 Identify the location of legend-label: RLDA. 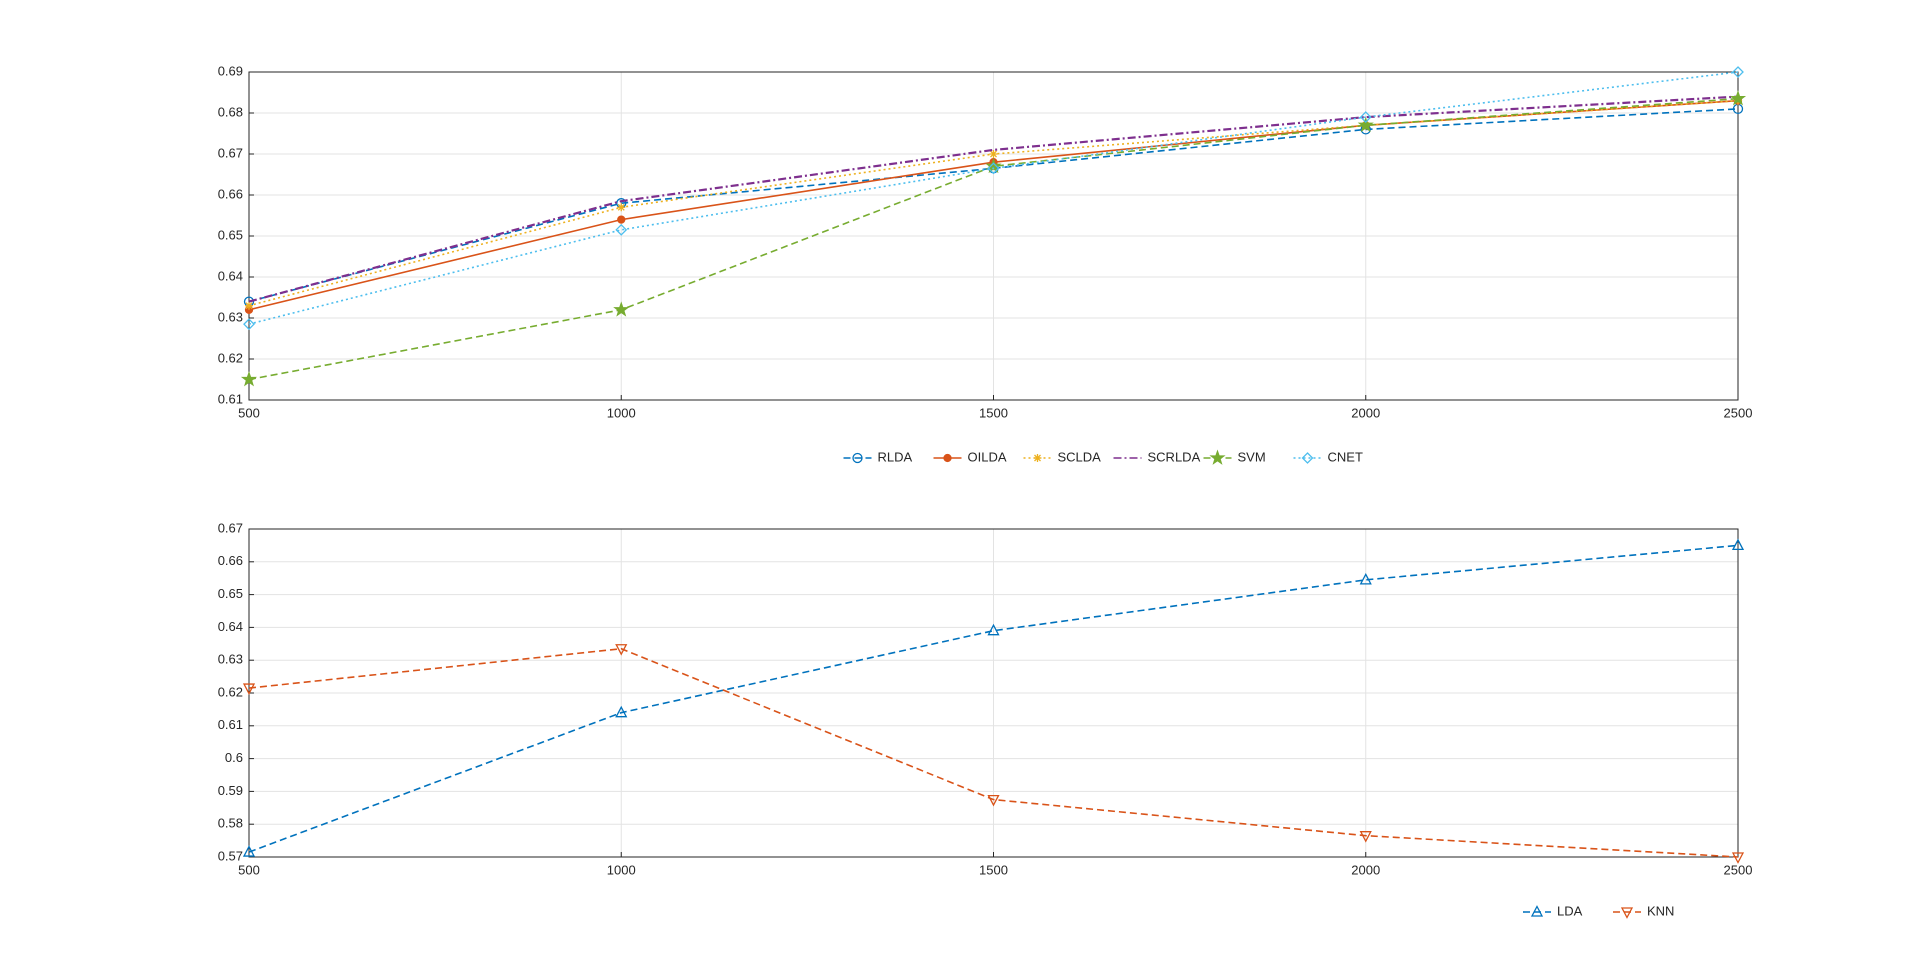
(895, 456).